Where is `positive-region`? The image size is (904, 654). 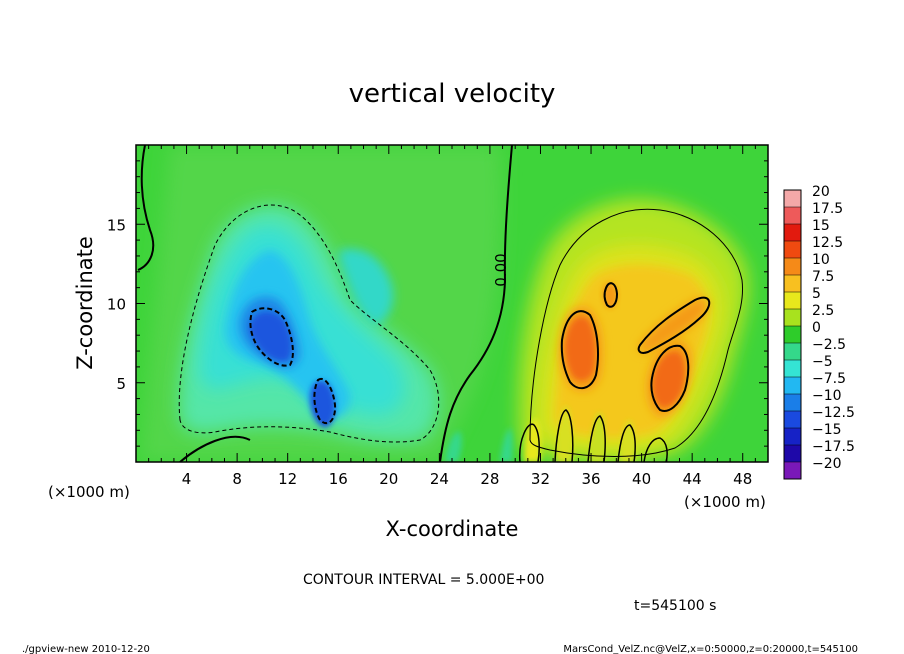 positive-region is located at coordinates (633, 330).